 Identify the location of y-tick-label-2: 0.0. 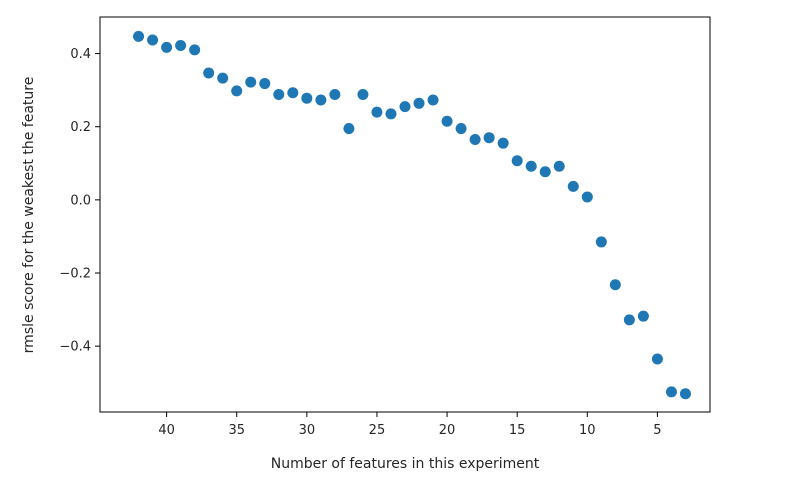
(80, 200).